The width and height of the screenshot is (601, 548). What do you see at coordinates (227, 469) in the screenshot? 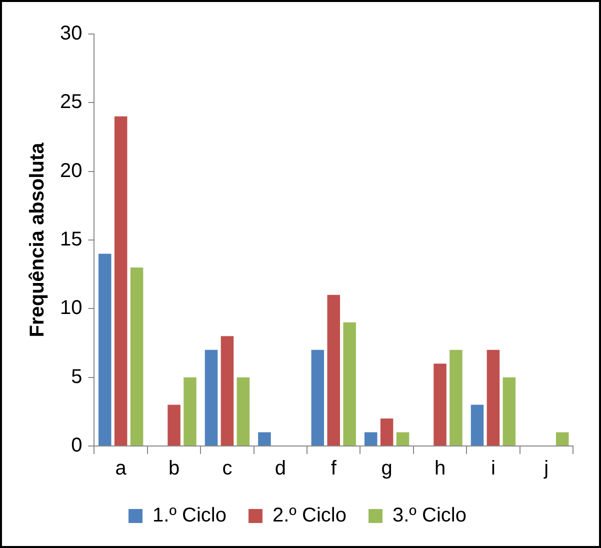
I see `x-tick-label: c` at bounding box center [227, 469].